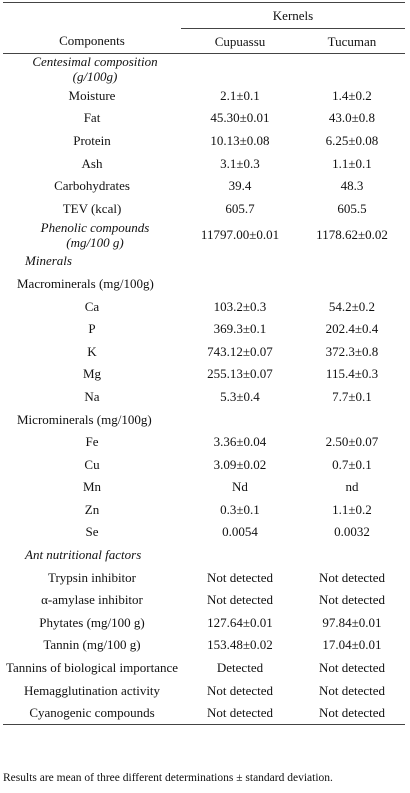 This screenshot has height=793, width=410. What do you see at coordinates (204, 328) in the screenshot?
I see `table-row: P 369.3±0.1 202.4±0.4` at bounding box center [204, 328].